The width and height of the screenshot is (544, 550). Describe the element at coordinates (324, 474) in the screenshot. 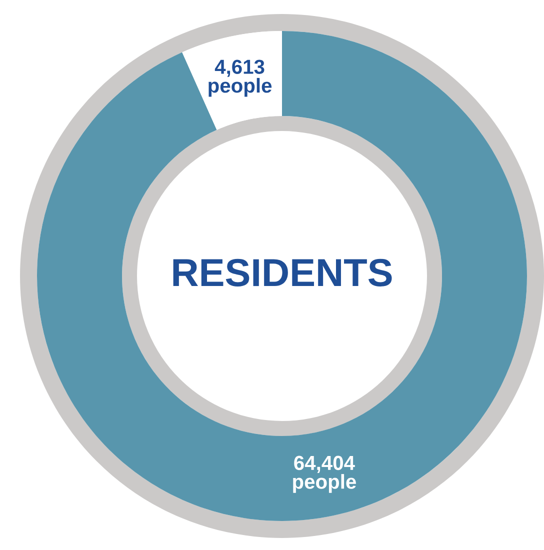

I see `data-label: 64,404 people` at that location.